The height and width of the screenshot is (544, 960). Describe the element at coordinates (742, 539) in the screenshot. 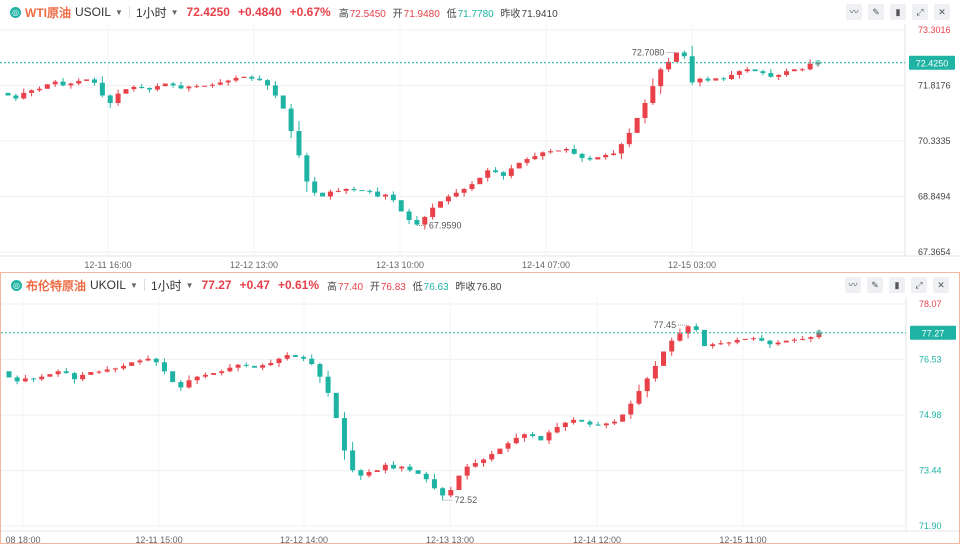

I see `x-tick-label: 12-15 11:00` at that location.